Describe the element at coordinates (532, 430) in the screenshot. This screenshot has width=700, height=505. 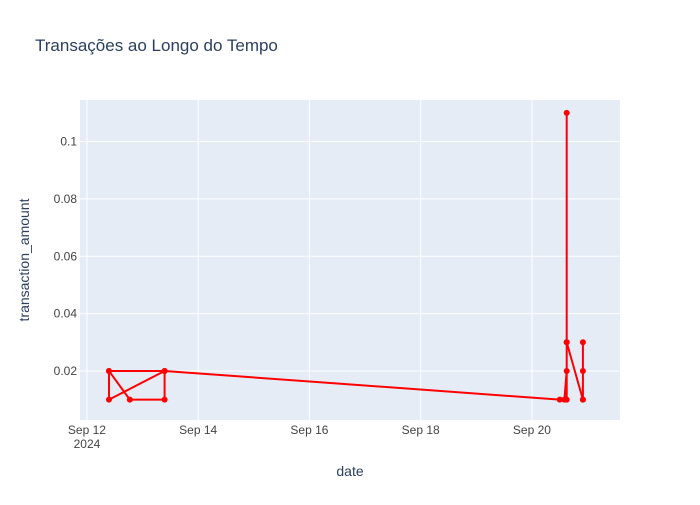
I see `x-tick-label: Sep 20` at that location.